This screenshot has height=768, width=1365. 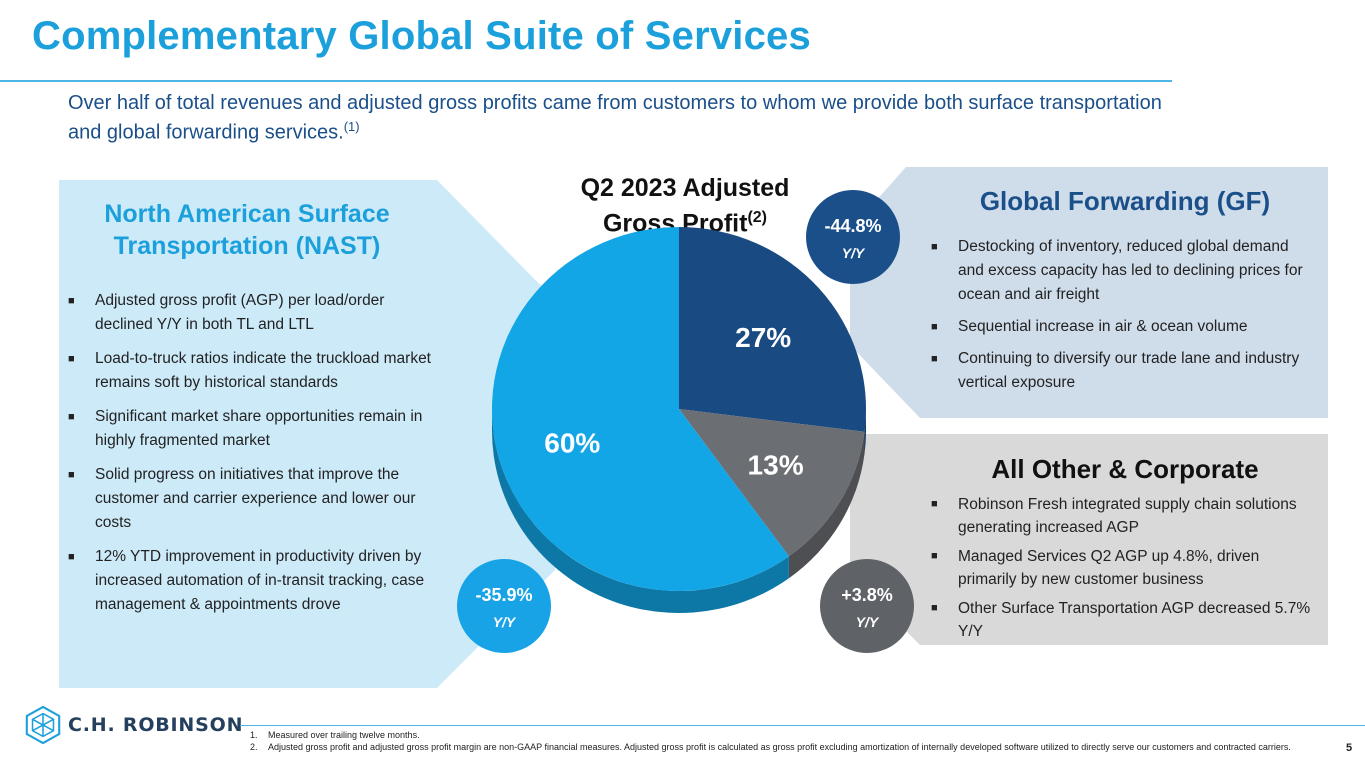 I want to click on other-change-value: +3.8%, so click(x=867, y=595).